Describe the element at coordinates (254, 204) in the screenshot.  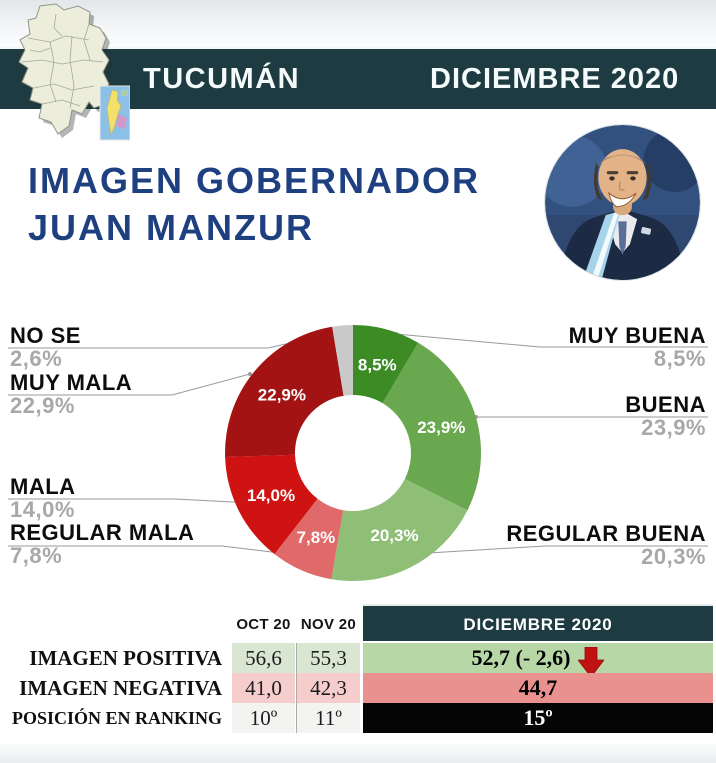
I see `page-title: IMAGEN GOBERNADOR JUAN MANZUR` at that location.